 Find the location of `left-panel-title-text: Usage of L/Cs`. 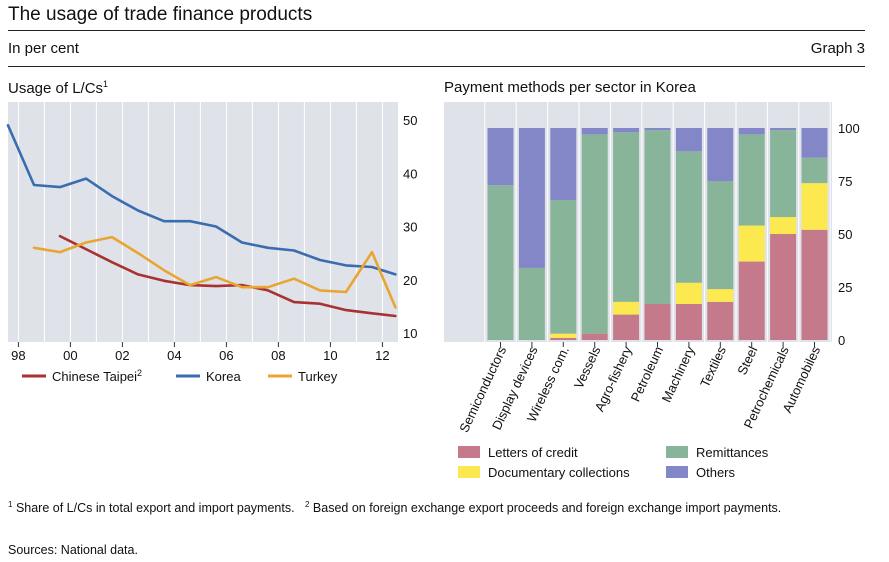

left-panel-title-text: Usage of L/Cs is located at coordinates (56, 88).